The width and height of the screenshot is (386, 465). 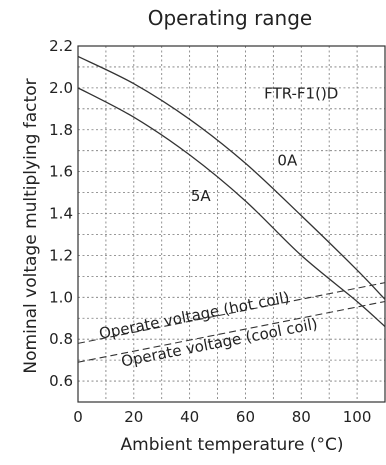 What do you see at coordinates (189, 417) in the screenshot?
I see `x-tick-label: 40` at bounding box center [189, 417].